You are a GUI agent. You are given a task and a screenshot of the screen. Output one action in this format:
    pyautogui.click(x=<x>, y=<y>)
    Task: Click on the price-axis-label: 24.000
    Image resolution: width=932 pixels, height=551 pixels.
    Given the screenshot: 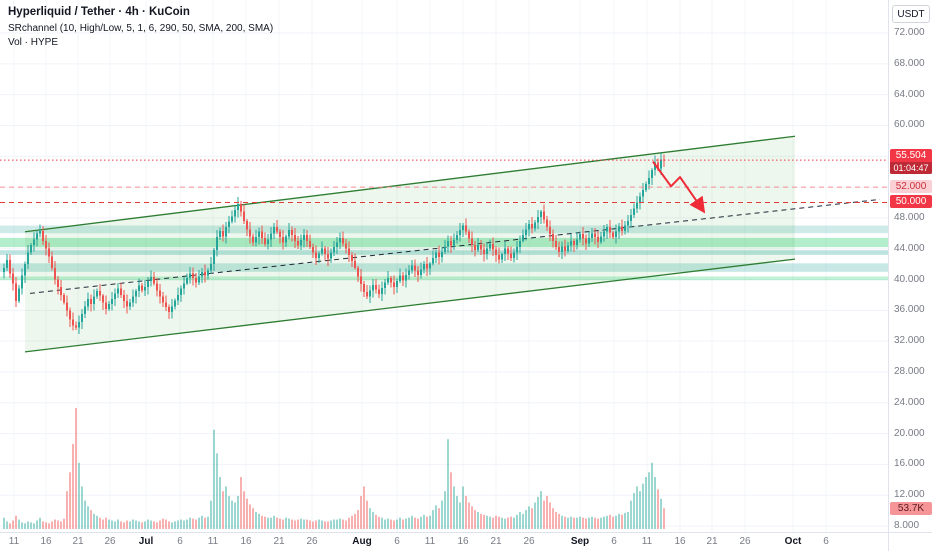 What is the action you would take?
    pyautogui.click(x=909, y=402)
    